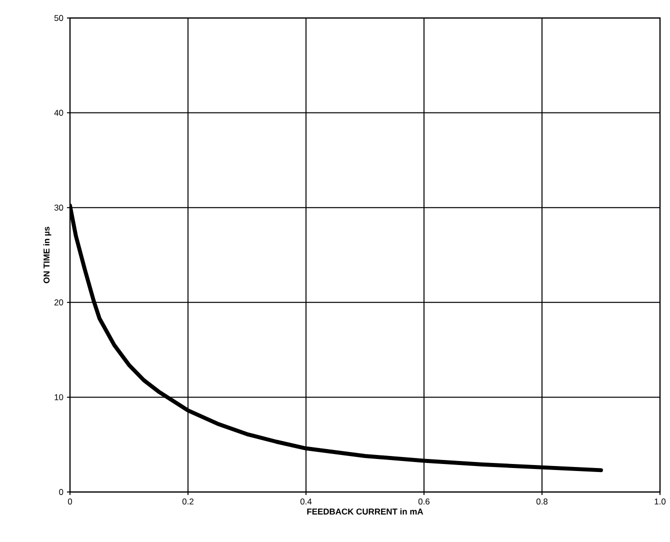 The width and height of the screenshot is (670, 542). Describe the element at coordinates (59, 113) in the screenshot. I see `y-tick-label: 40` at that location.